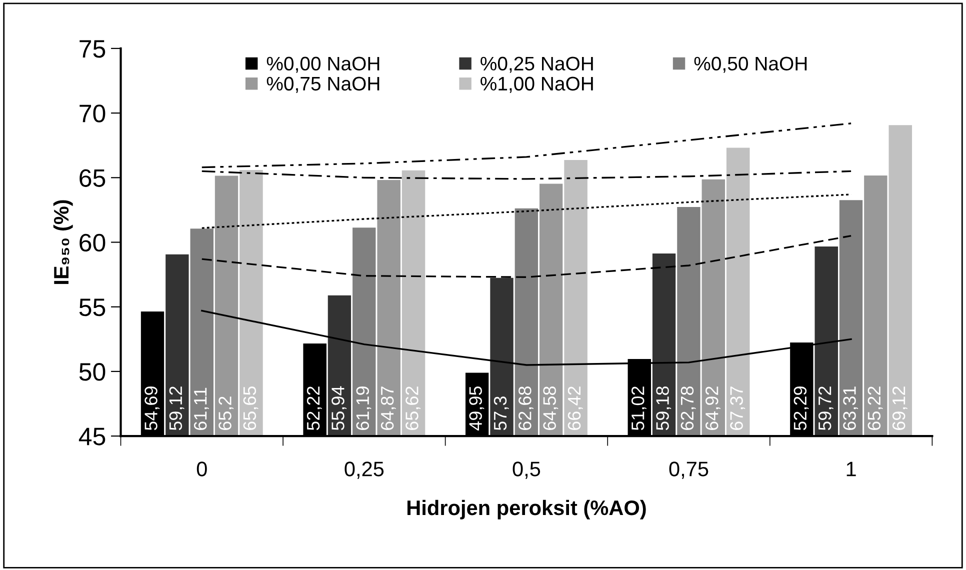  Describe the element at coordinates (176, 408) in the screenshot. I see `data-label: 59,12` at that location.